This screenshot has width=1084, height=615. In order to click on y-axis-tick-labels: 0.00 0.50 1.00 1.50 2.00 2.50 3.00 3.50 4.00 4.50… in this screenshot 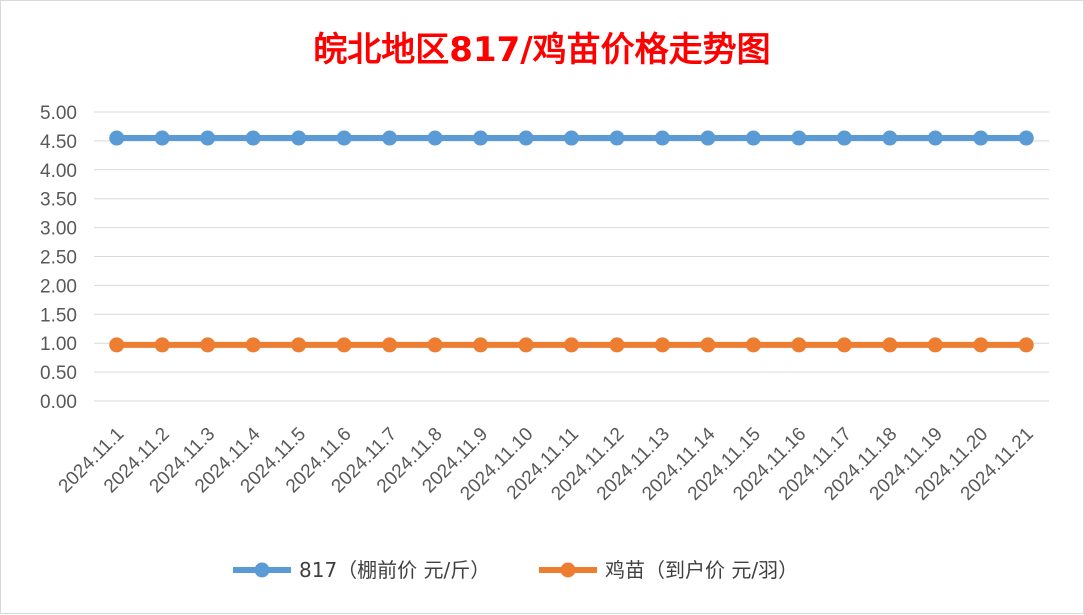, I will do `click(58, 258)`.